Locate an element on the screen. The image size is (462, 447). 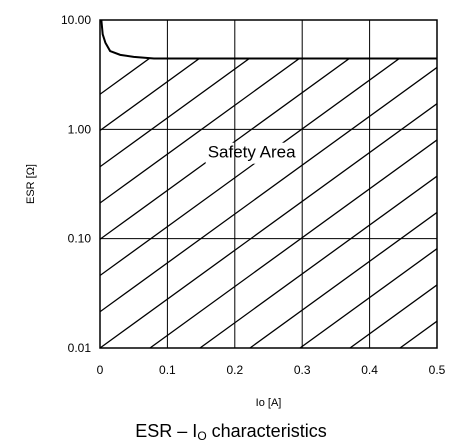
x-tick-label: 0.3 is located at coordinates (302, 370).